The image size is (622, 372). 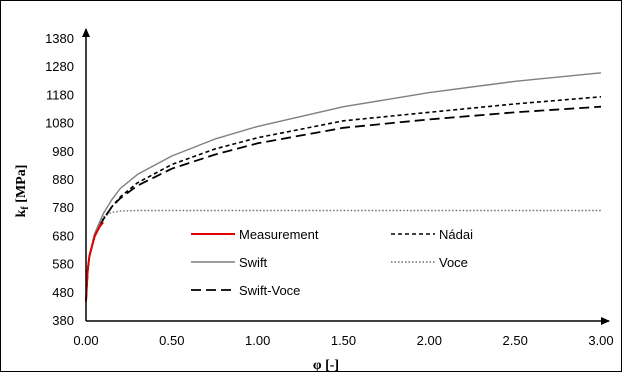 I want to click on x-tick-label: 0.50, so click(x=171, y=340).